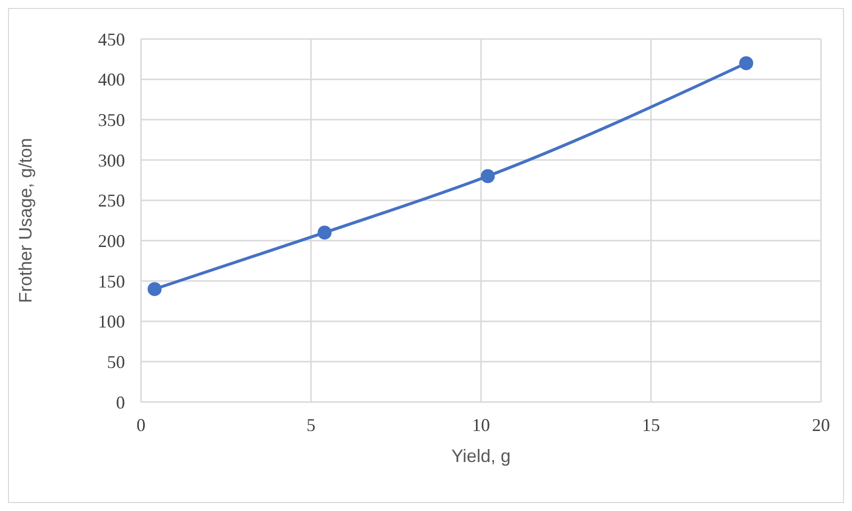 This screenshot has height=511, width=852. Describe the element at coordinates (311, 424) in the screenshot. I see `x-tick-label: 5` at that location.